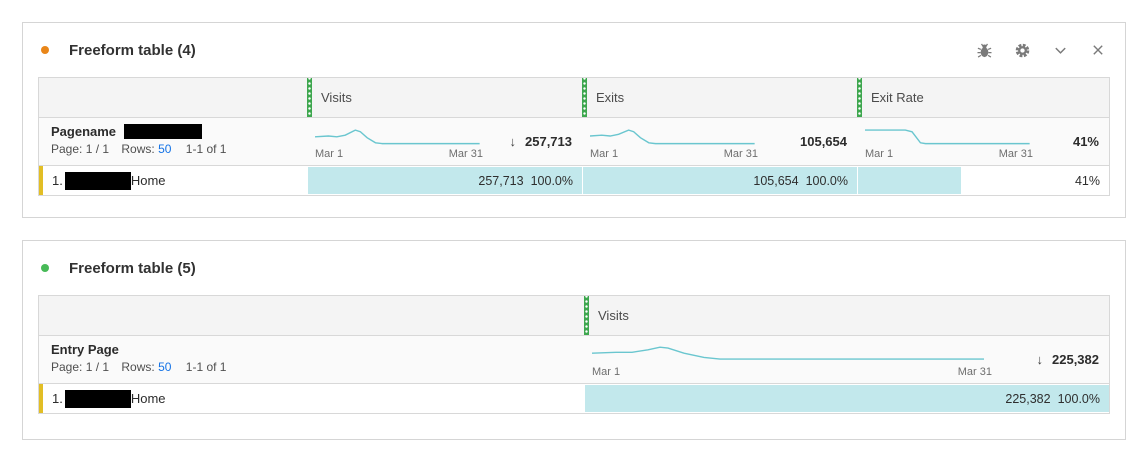 Image resolution: width=1148 pixels, height=464 pixels. What do you see at coordinates (719, 97) in the screenshot?
I see `column-header-exits: Exits` at bounding box center [719, 97].